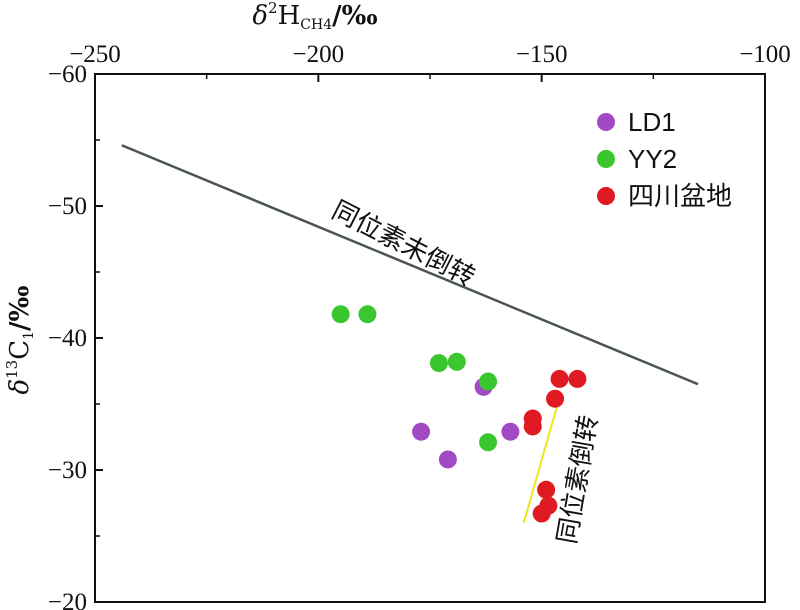  Describe the element at coordinates (67, 74) in the screenshot. I see `y-tick-label: −60` at that location.